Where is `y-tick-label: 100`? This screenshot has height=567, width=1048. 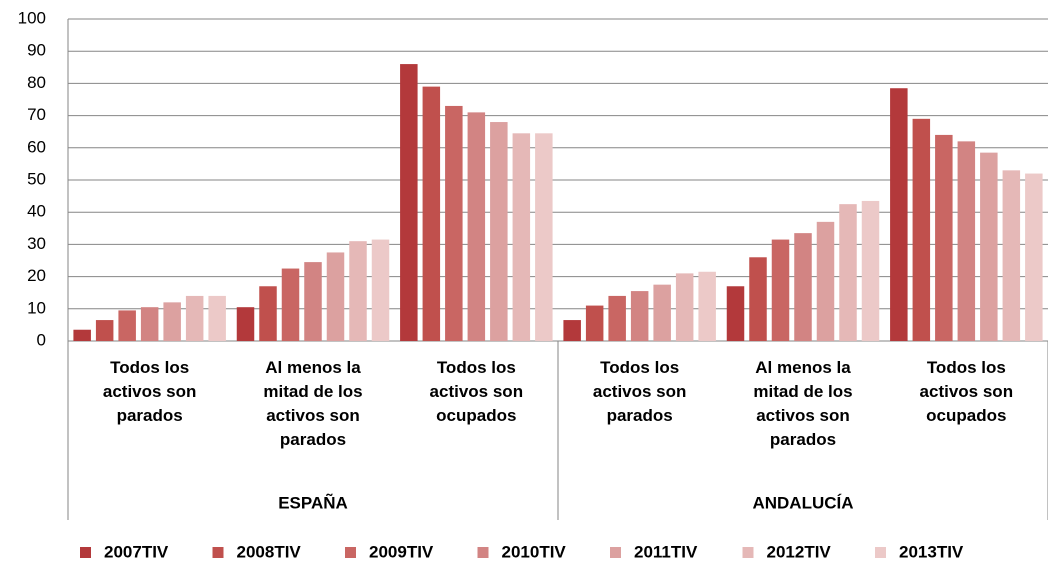 y-tick-label: 100 is located at coordinates (32, 17).